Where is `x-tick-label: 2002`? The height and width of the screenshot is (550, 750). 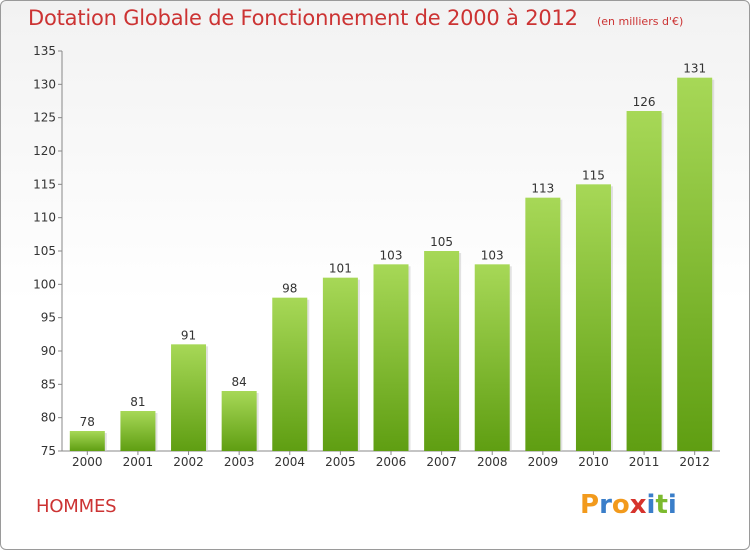 x-tick-label: 2002 is located at coordinates (188, 462).